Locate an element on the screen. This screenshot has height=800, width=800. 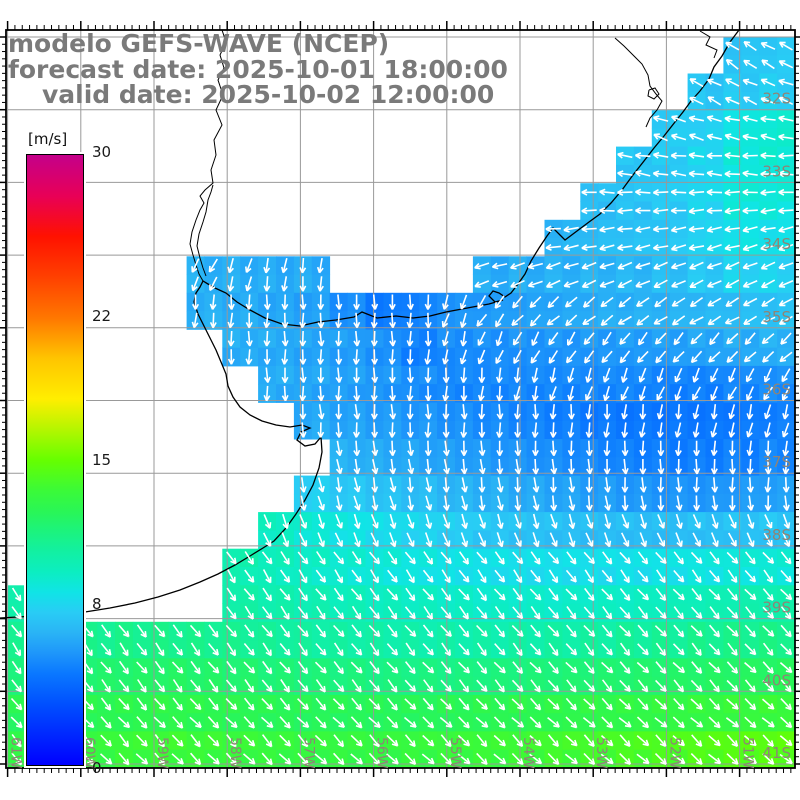
latitude-label: 35S is located at coordinates (776, 317).